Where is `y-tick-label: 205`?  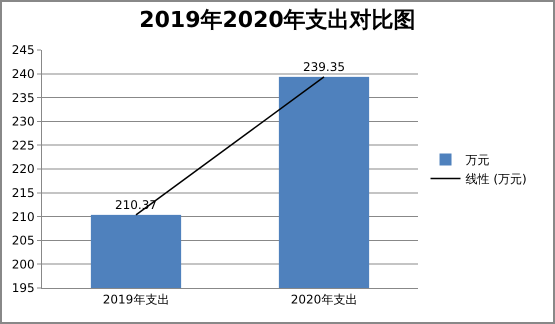 y-tick-label: 205 is located at coordinates (23, 241).